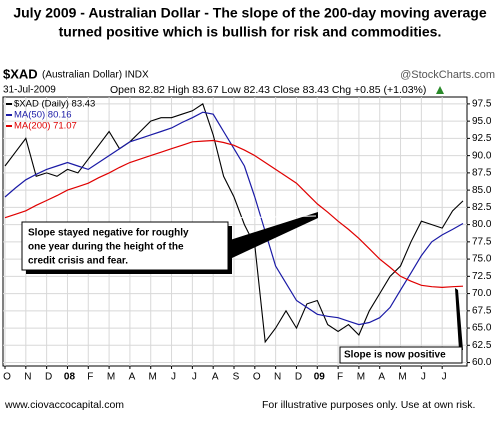 The image size is (499, 426). What do you see at coordinates (225, 374) in the screenshot?
I see `x-axis: O N D 08 F M A M J J A S O N D 09 F M A M J J` at bounding box center [225, 374].